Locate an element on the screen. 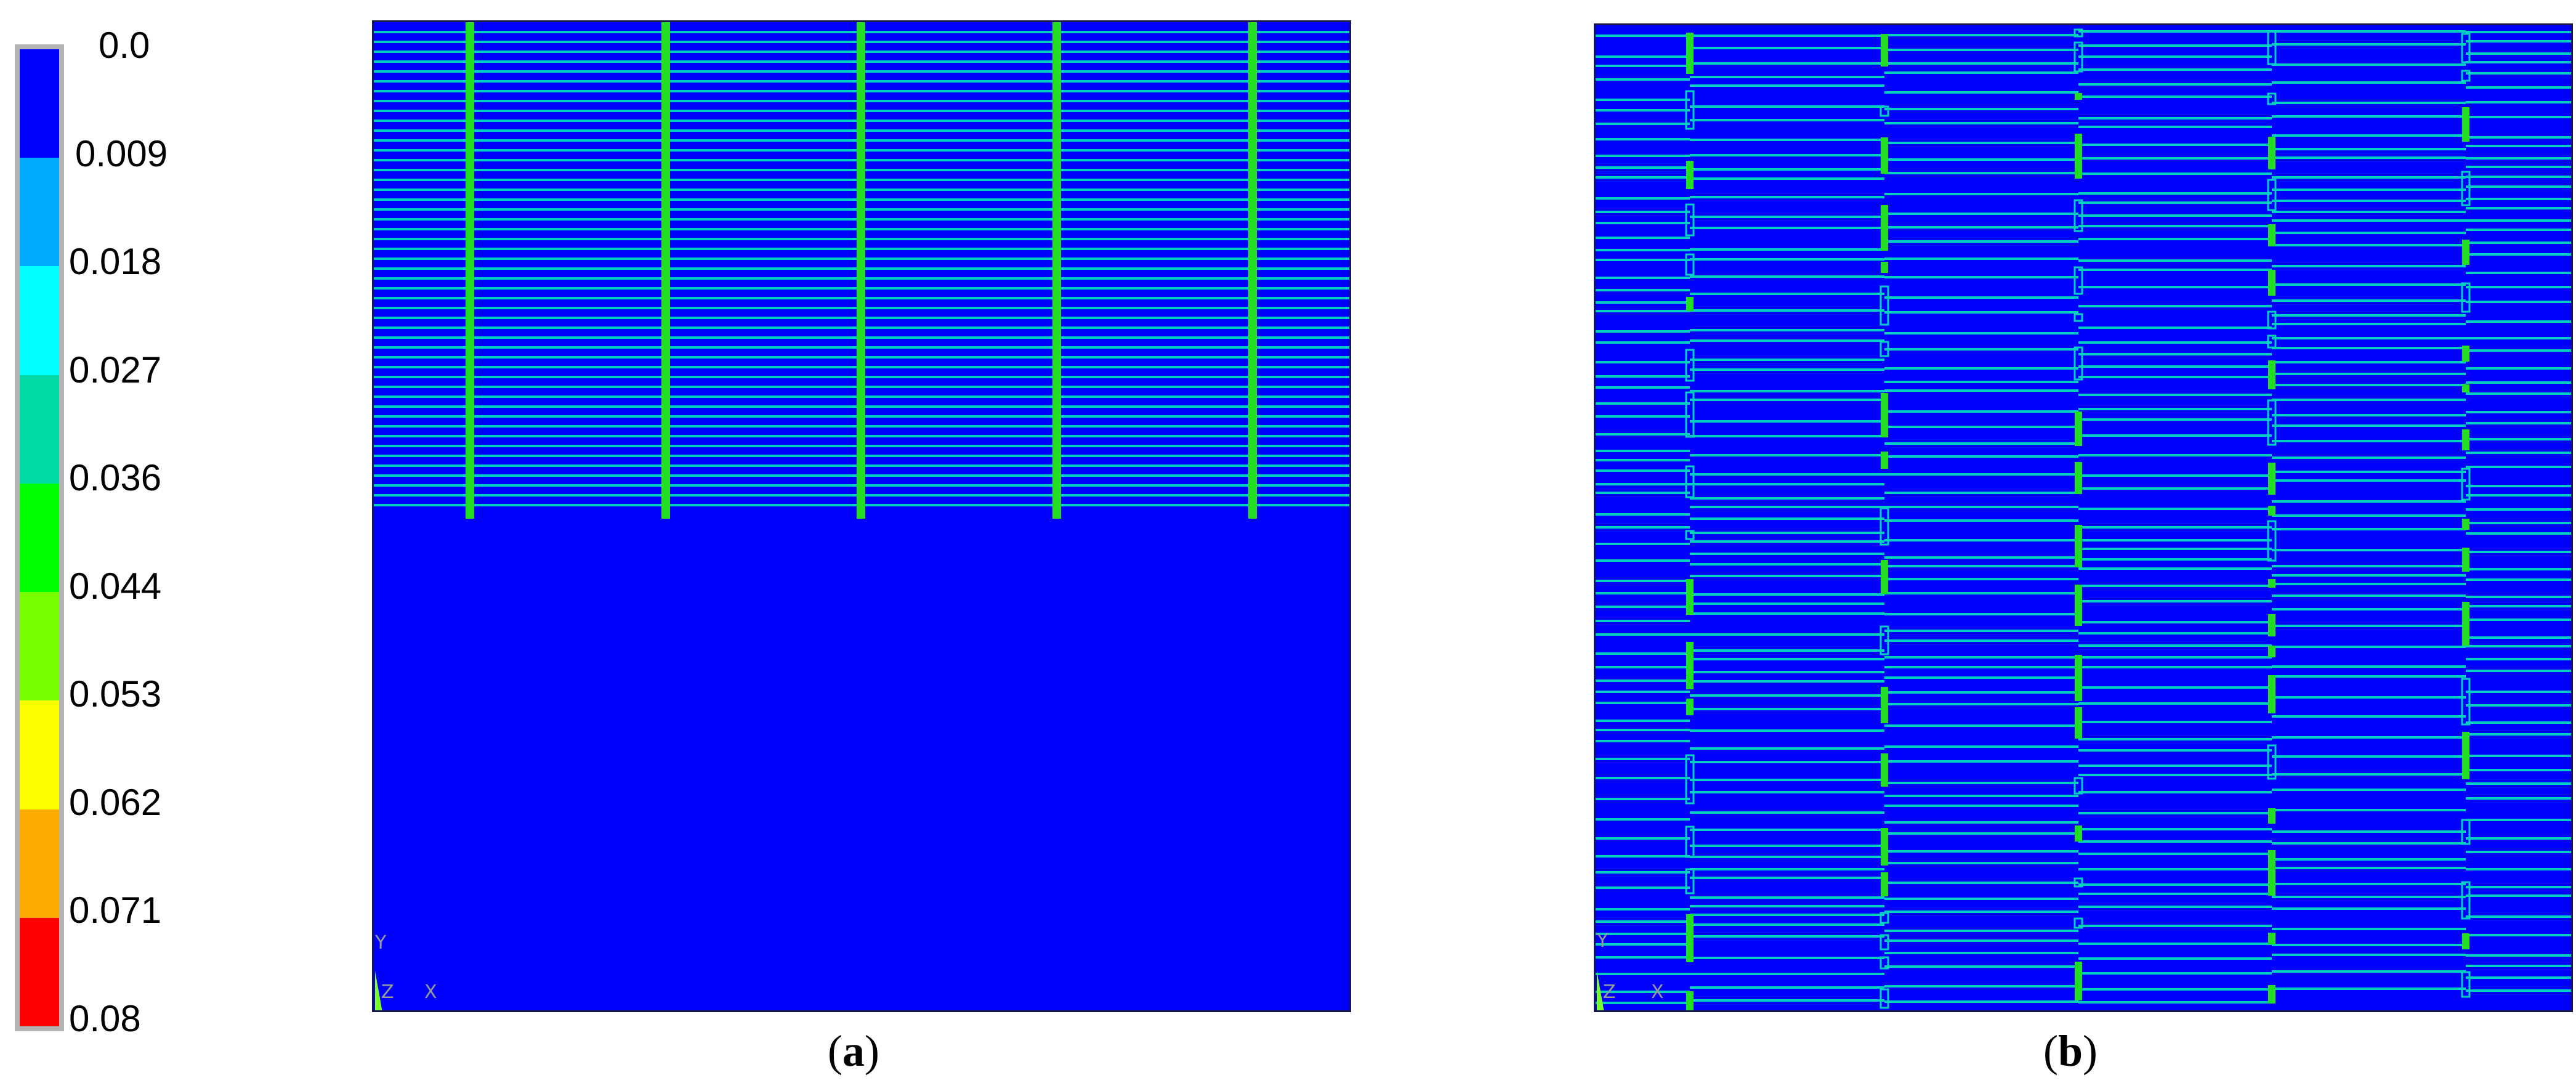 This screenshot has height=1091, width=2576. legend-label: 0.062 is located at coordinates (115, 802).